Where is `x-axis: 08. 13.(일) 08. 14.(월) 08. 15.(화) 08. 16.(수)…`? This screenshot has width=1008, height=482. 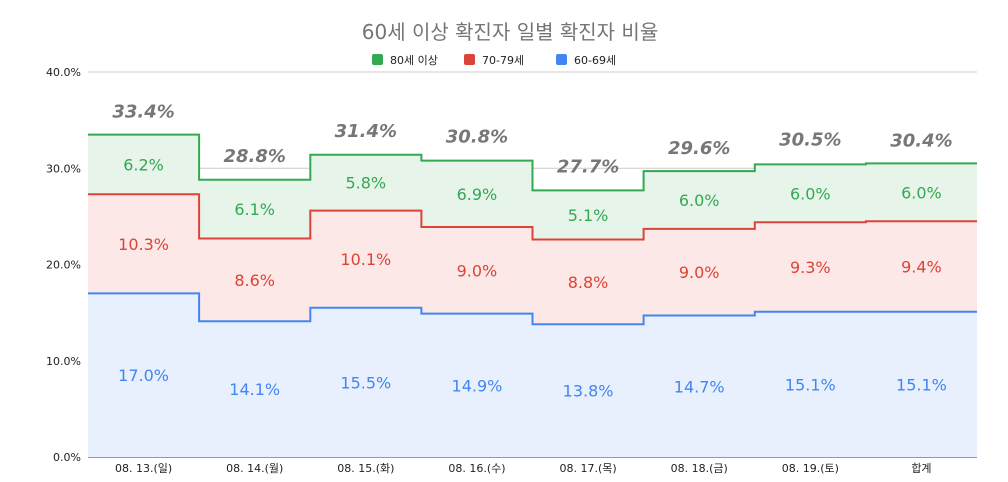
x-axis: 08. 13.(일) 08. 14.(월) 08. 15.(화) 08. 16.(수)… is located at coordinates (523, 468).